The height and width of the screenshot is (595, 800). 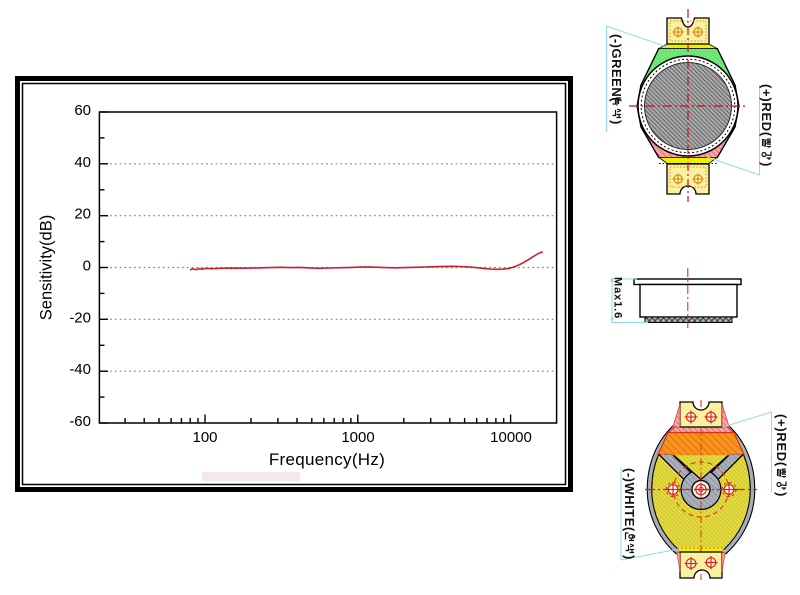 What do you see at coordinates (616, 68) in the screenshot?
I see `svg-text: (-)GREEN(` at bounding box center [616, 68].